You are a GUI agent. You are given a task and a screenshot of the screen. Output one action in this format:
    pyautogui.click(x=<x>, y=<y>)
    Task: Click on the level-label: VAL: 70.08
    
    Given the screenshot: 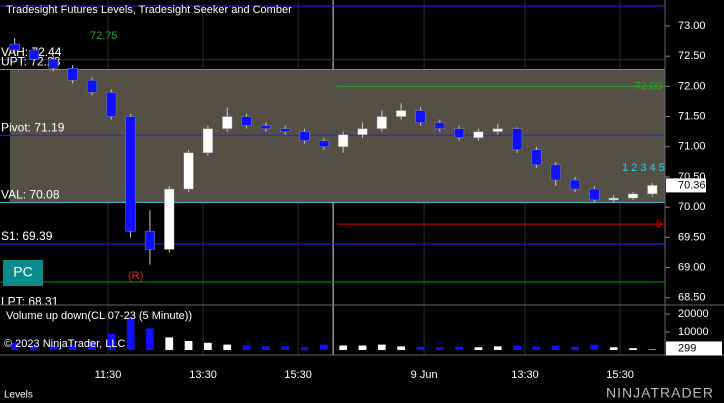 What is the action you would take?
    pyautogui.click(x=30, y=194)
    